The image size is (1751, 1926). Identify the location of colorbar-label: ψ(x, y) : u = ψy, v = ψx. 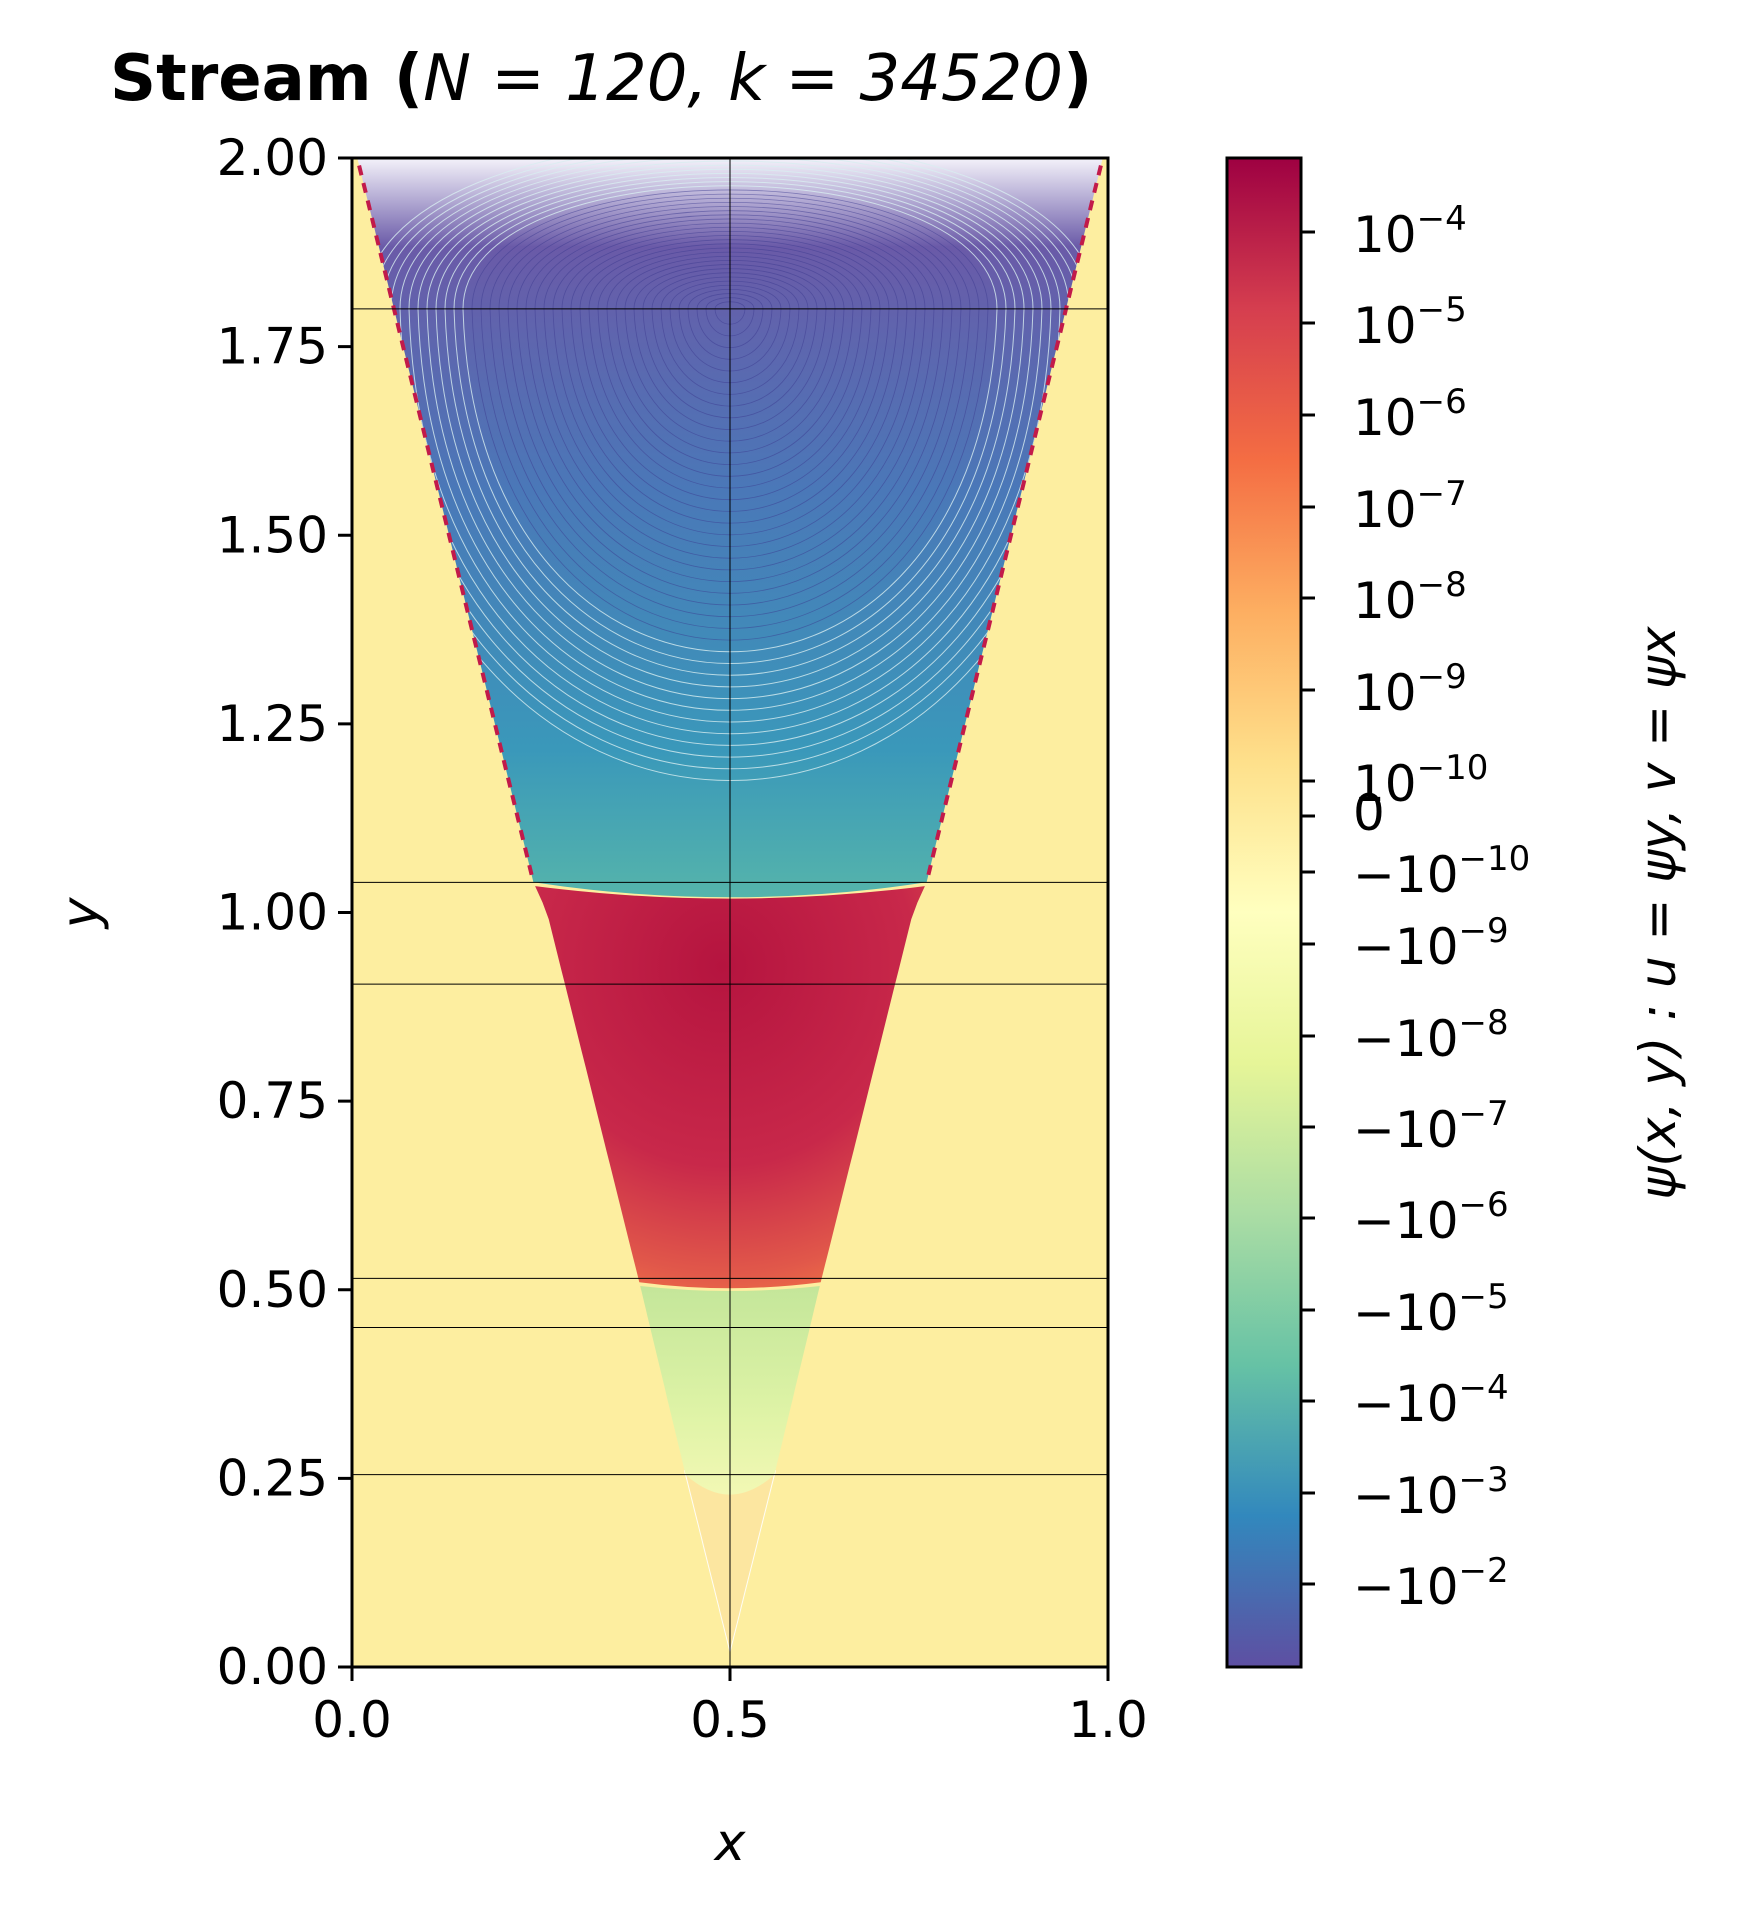
(1658, 913).